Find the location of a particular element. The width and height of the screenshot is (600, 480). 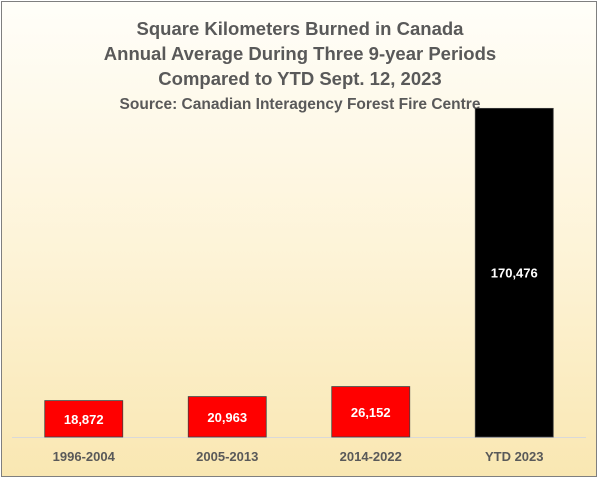

x-tick-label-1996-2004: 1996-2004 is located at coordinates (84, 456).